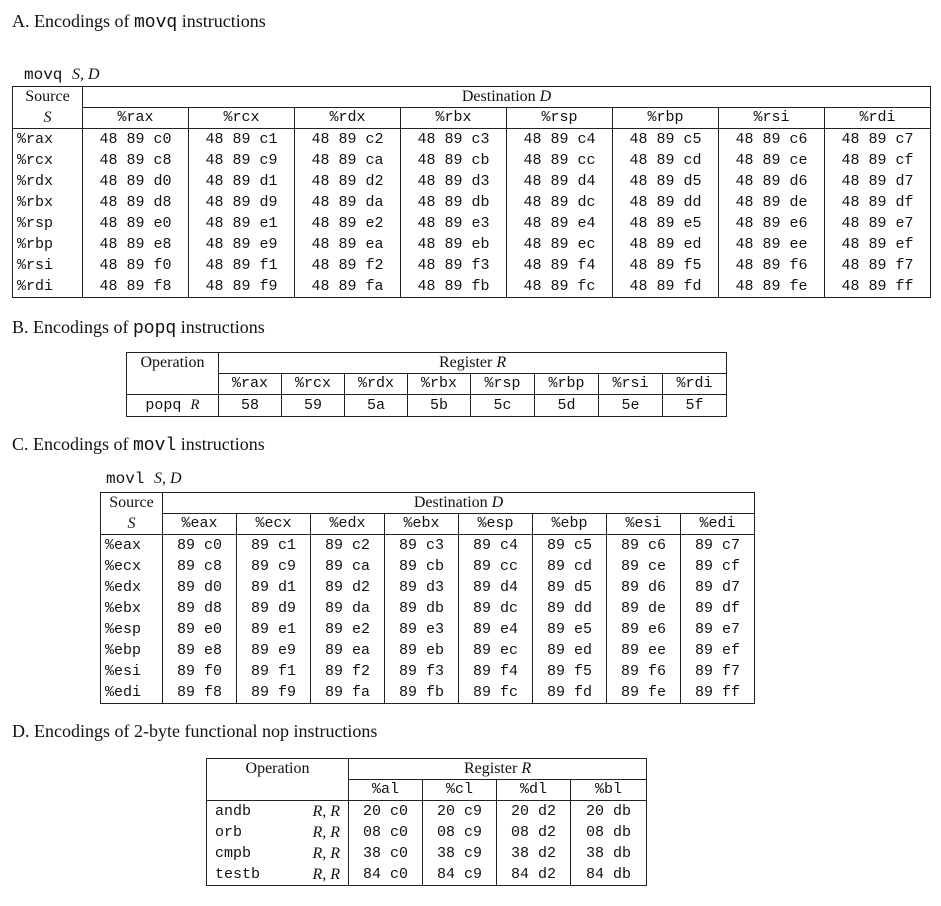  I want to click on encoding-cell: 84 c9, so click(460, 875).